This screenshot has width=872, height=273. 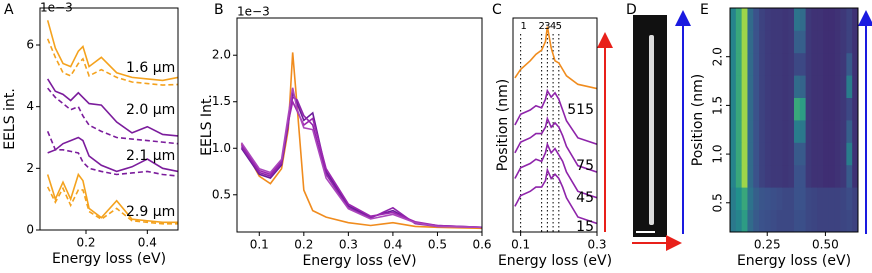 I want to click on y-axis-label: EELS int., so click(x=10, y=119).